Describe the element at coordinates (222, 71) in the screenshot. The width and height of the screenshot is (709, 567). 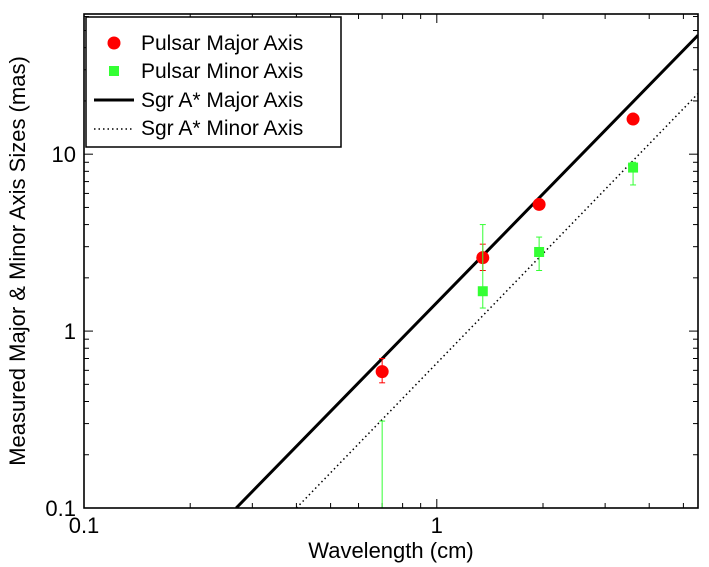
I see `legend-label-pulsar-minor: Pulsar Minor Axis` at that location.